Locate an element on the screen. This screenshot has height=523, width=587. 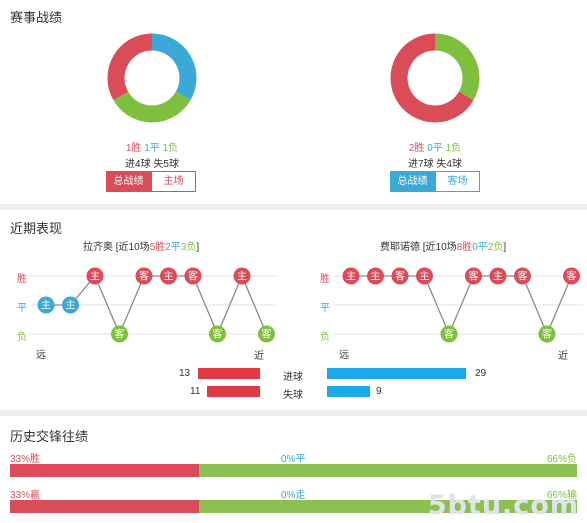
away-record-donut is located at coordinates (435, 78).